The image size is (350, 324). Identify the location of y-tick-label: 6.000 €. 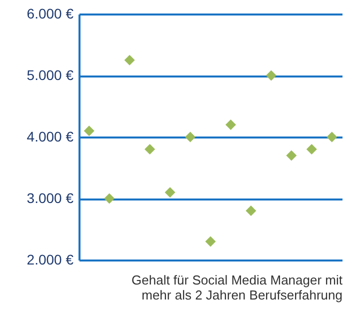
(50, 14).